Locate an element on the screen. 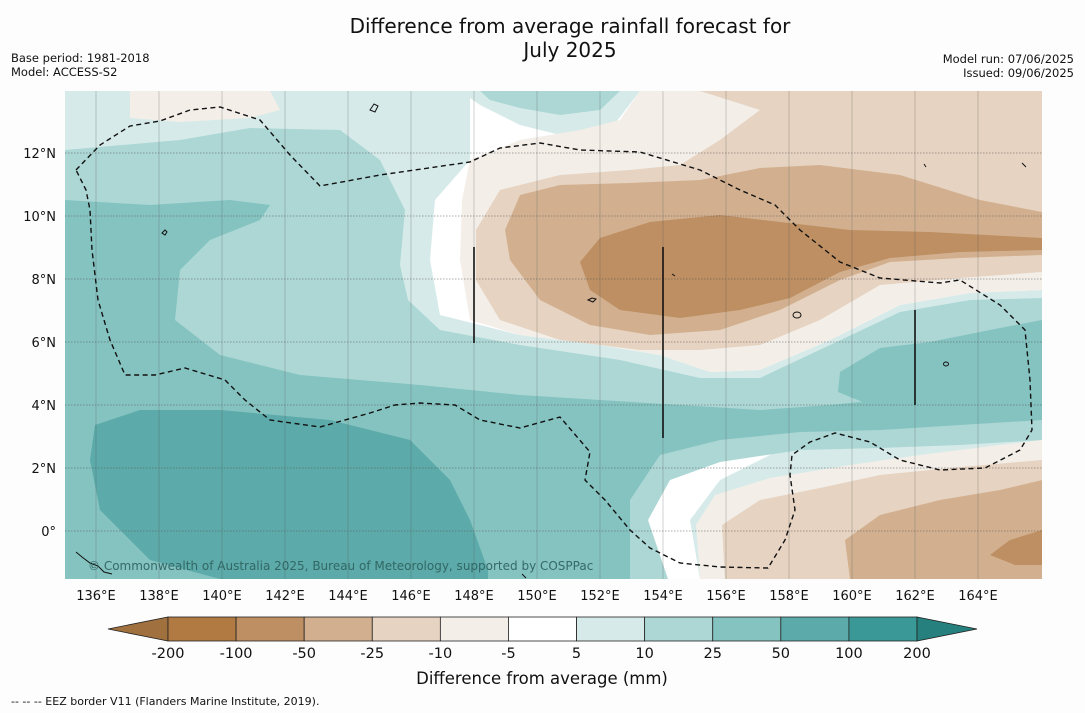 The width and height of the screenshot is (1085, 713). colorbar-tick-label: 200 is located at coordinates (917, 654).